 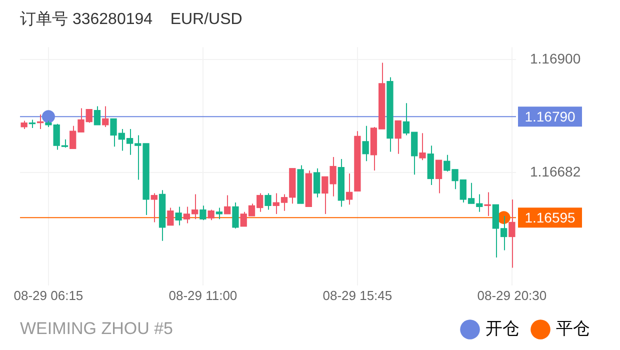 What do you see at coordinates (550, 217) in the screenshot?
I see `ref-line-label: 1.16595` at bounding box center [550, 217].